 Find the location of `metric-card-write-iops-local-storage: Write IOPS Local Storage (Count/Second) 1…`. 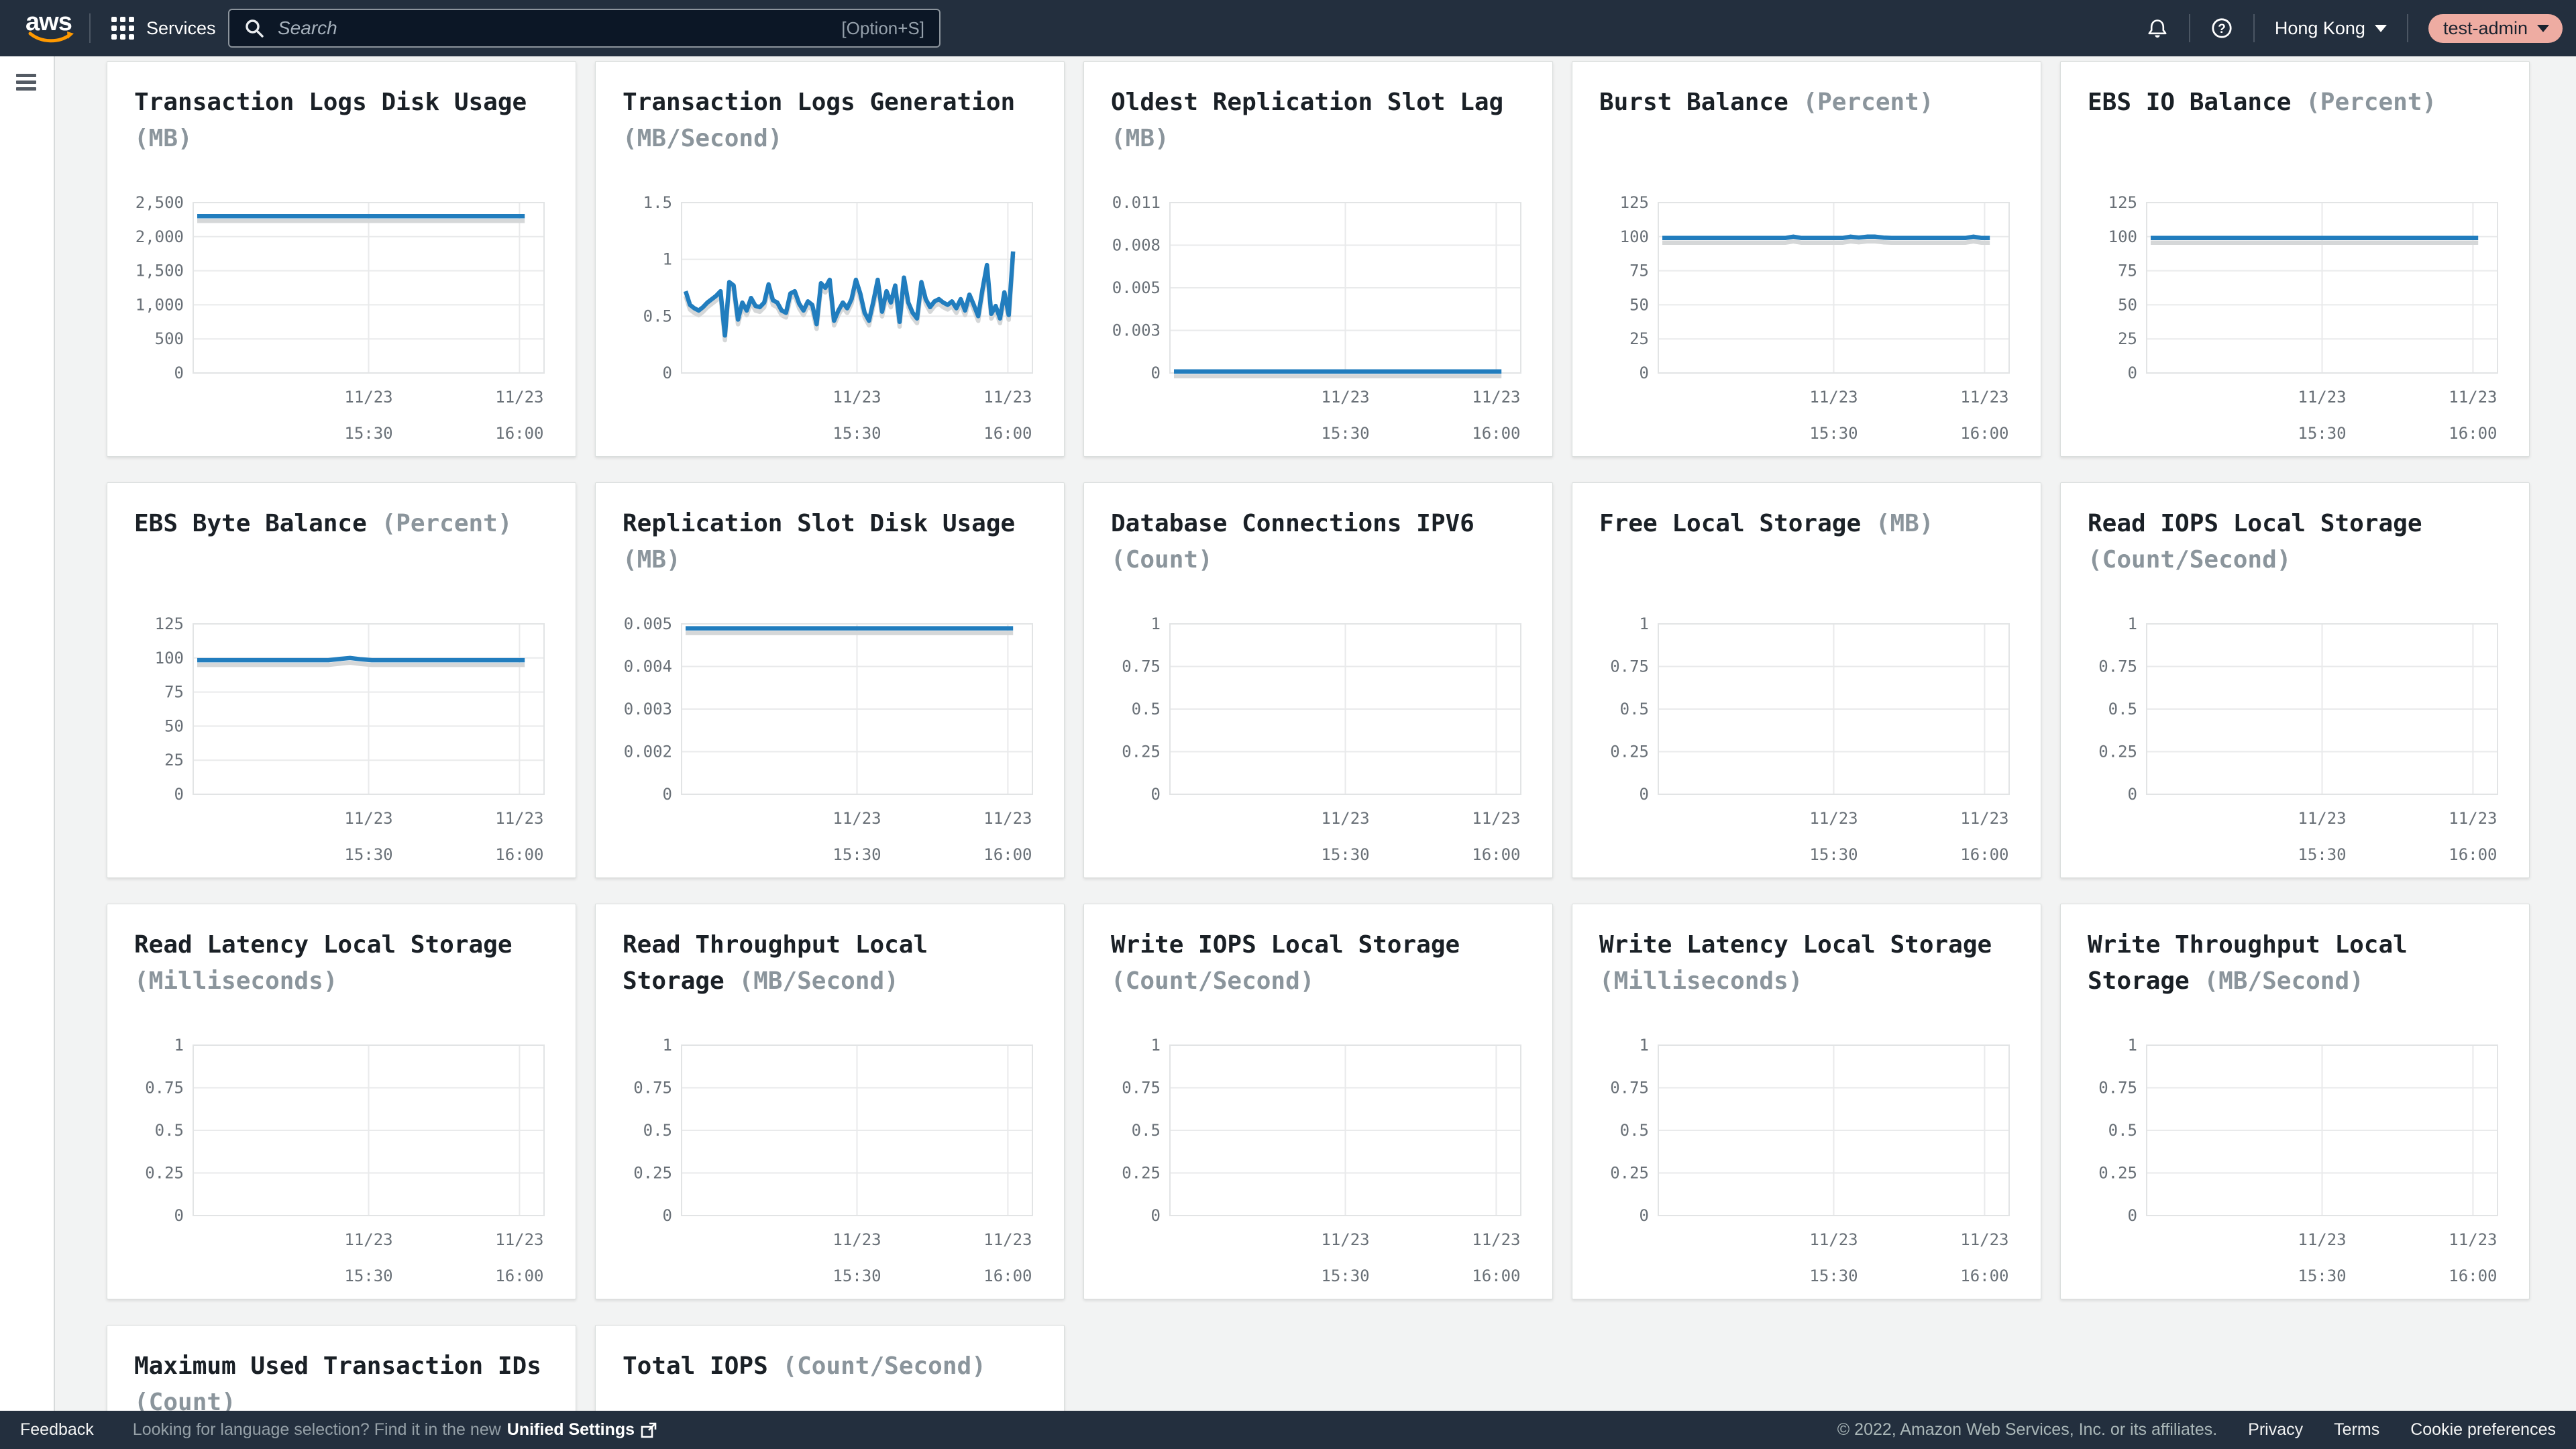

metric-card-write-iops-local-storage: Write IOPS Local Storage (Count/Second) 1… is located at coordinates (1318, 1101).